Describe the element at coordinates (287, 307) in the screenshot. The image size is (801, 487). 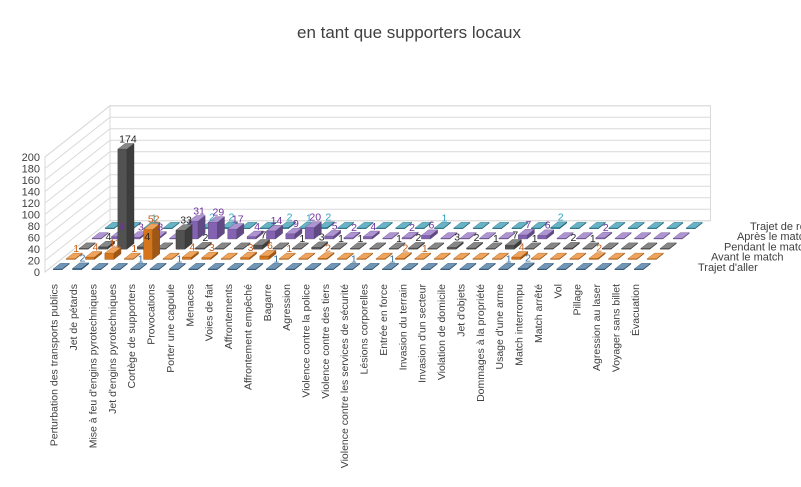
I see `category-label: Agression` at that location.